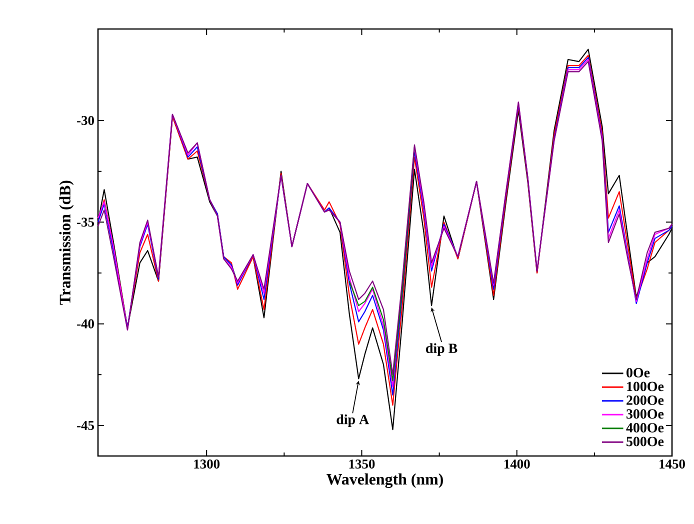 The height and width of the screenshot is (524, 694). I want to click on legend-label: 300Oe, so click(645, 414).